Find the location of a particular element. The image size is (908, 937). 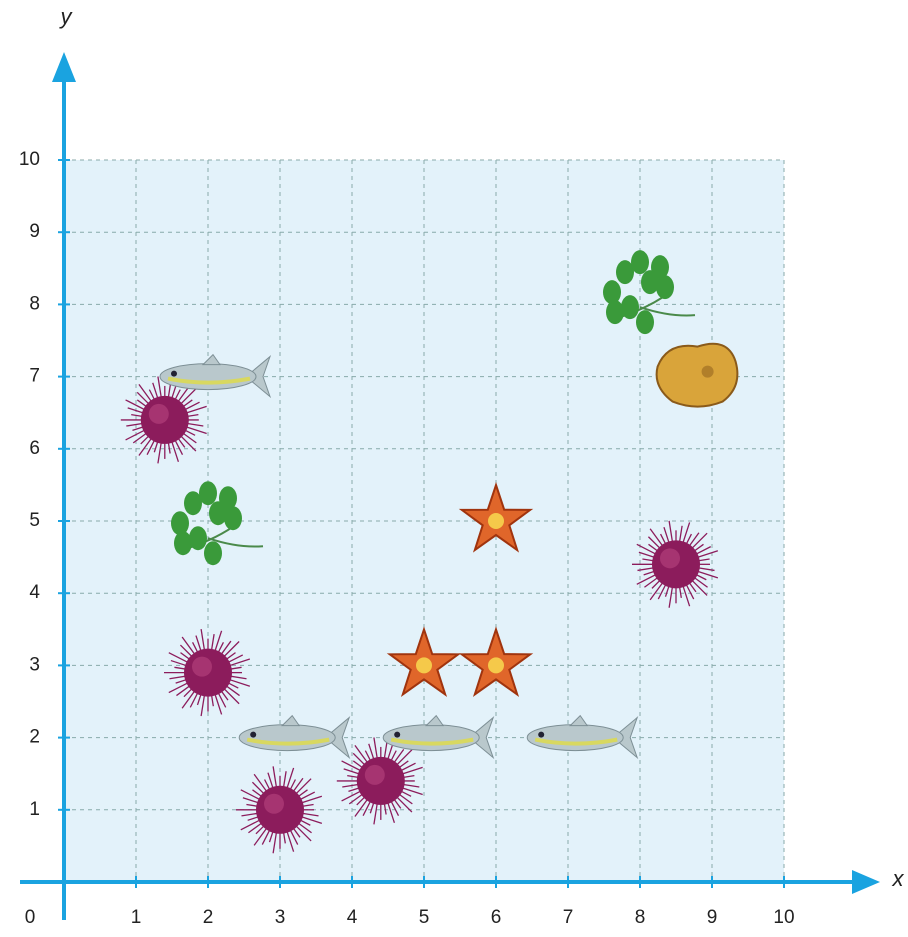

point-sponge is located at coordinates (697, 375).